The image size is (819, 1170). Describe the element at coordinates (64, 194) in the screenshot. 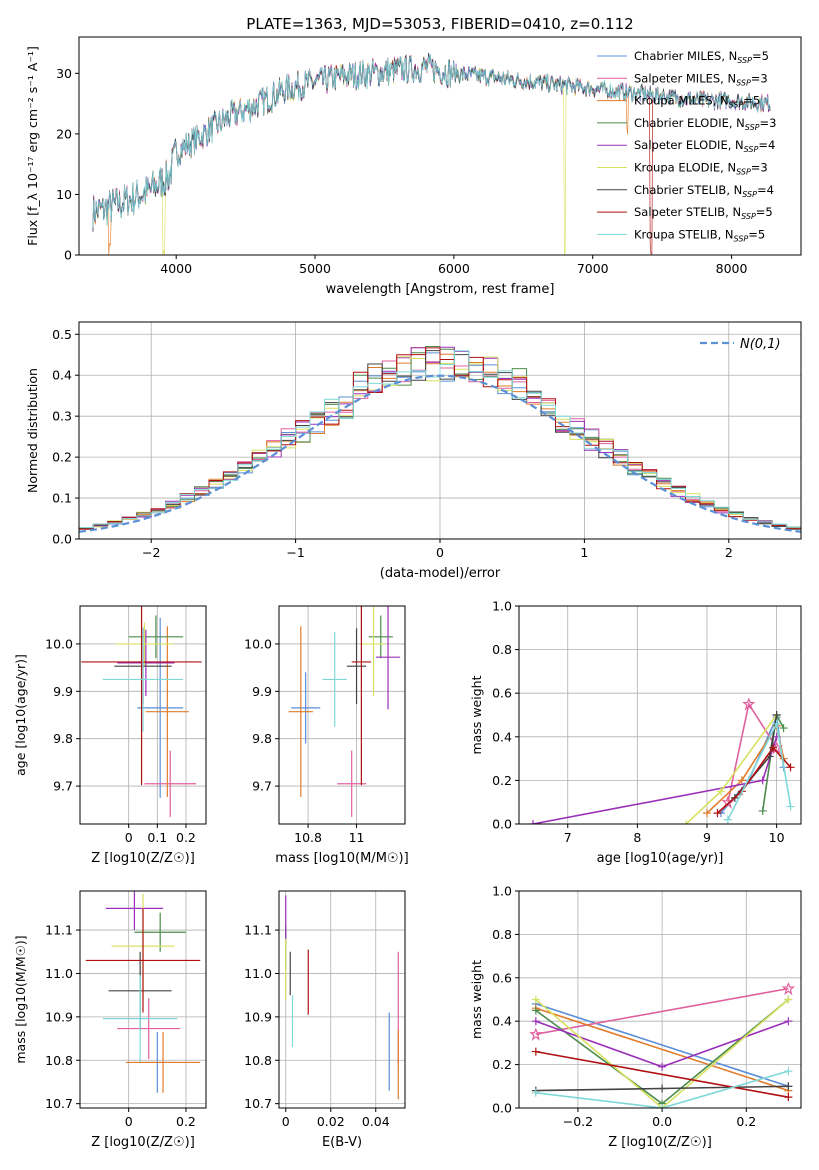

I see `y-tick-label: 10` at that location.